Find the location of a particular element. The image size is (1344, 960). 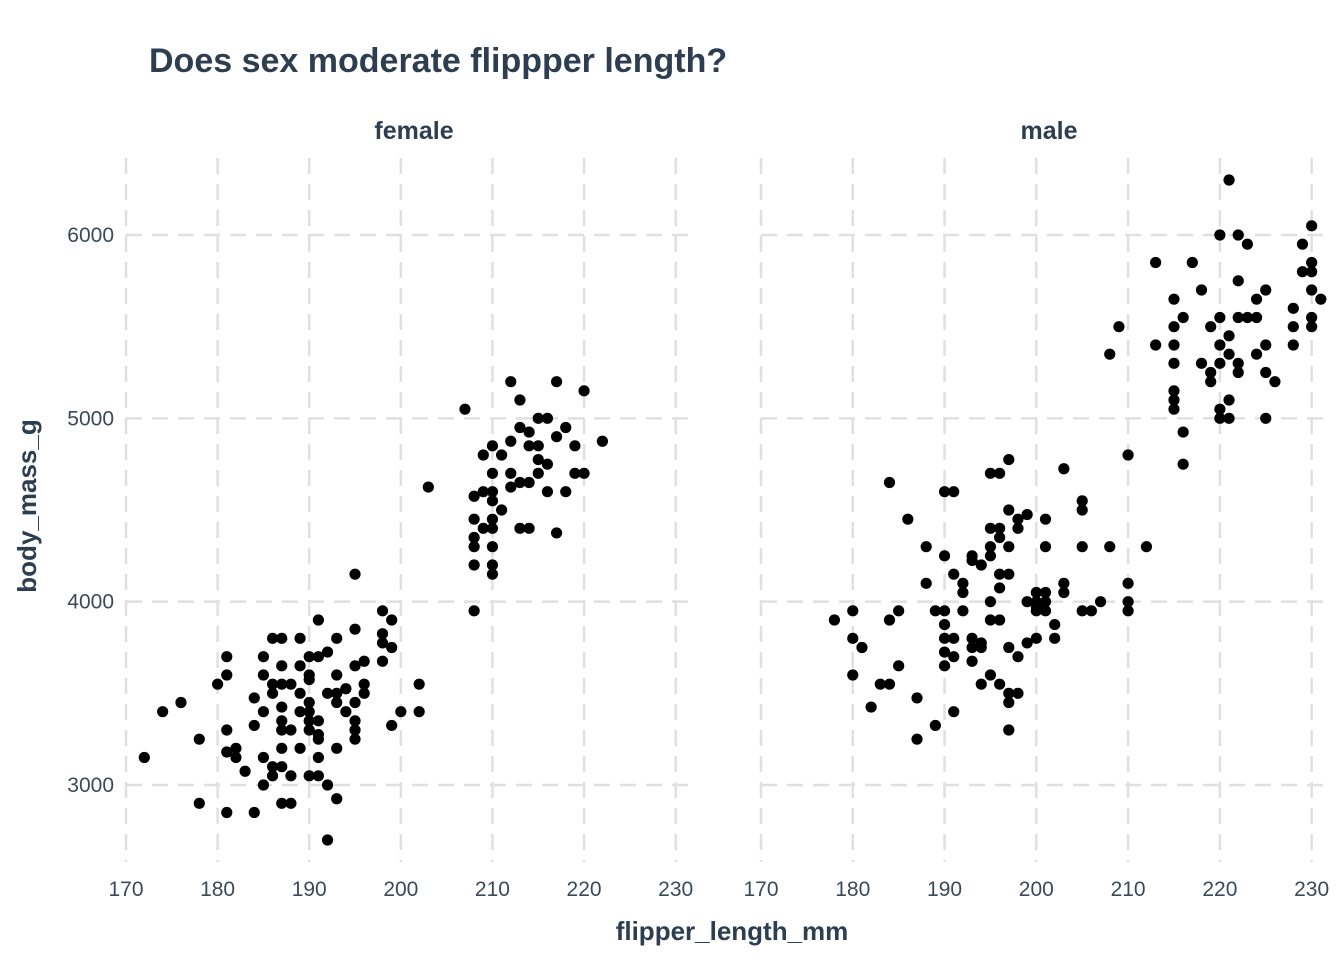

facet-label-male: male is located at coordinates (1049, 131).